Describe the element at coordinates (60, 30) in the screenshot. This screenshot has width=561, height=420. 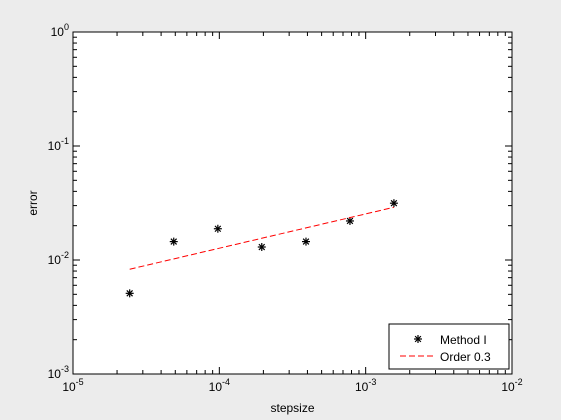
I see `y-tick-label: 10⁰` at that location.